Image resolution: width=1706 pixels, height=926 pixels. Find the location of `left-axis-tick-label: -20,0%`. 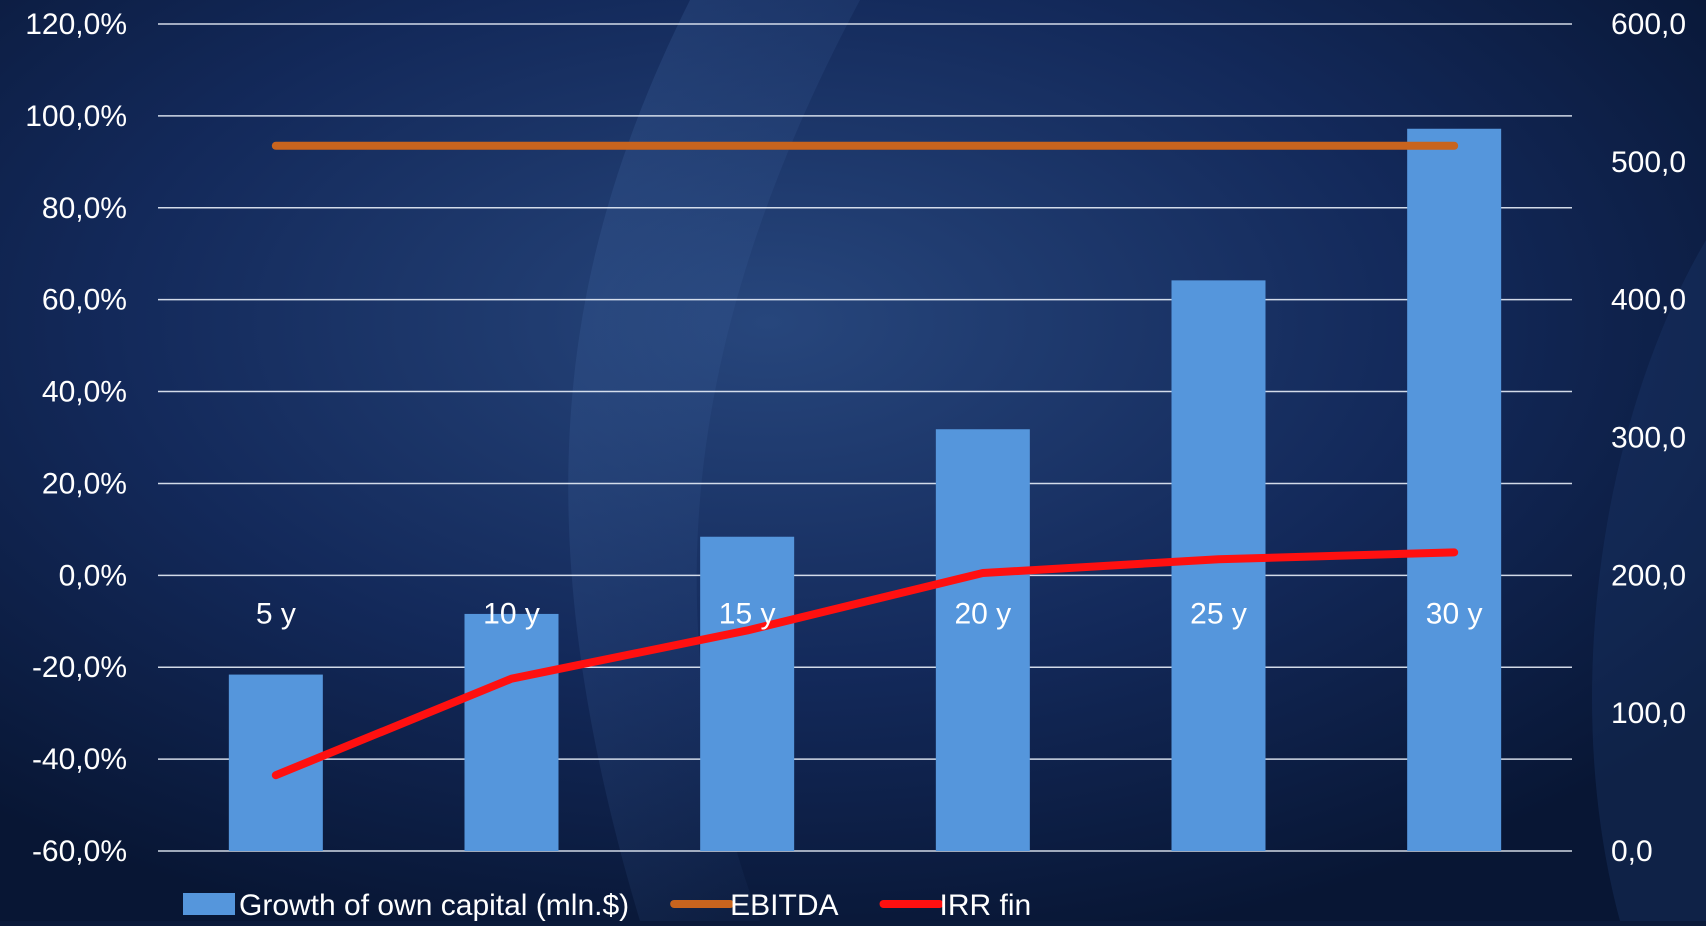

left-axis-tick-label: -20,0% is located at coordinates (79, 667).